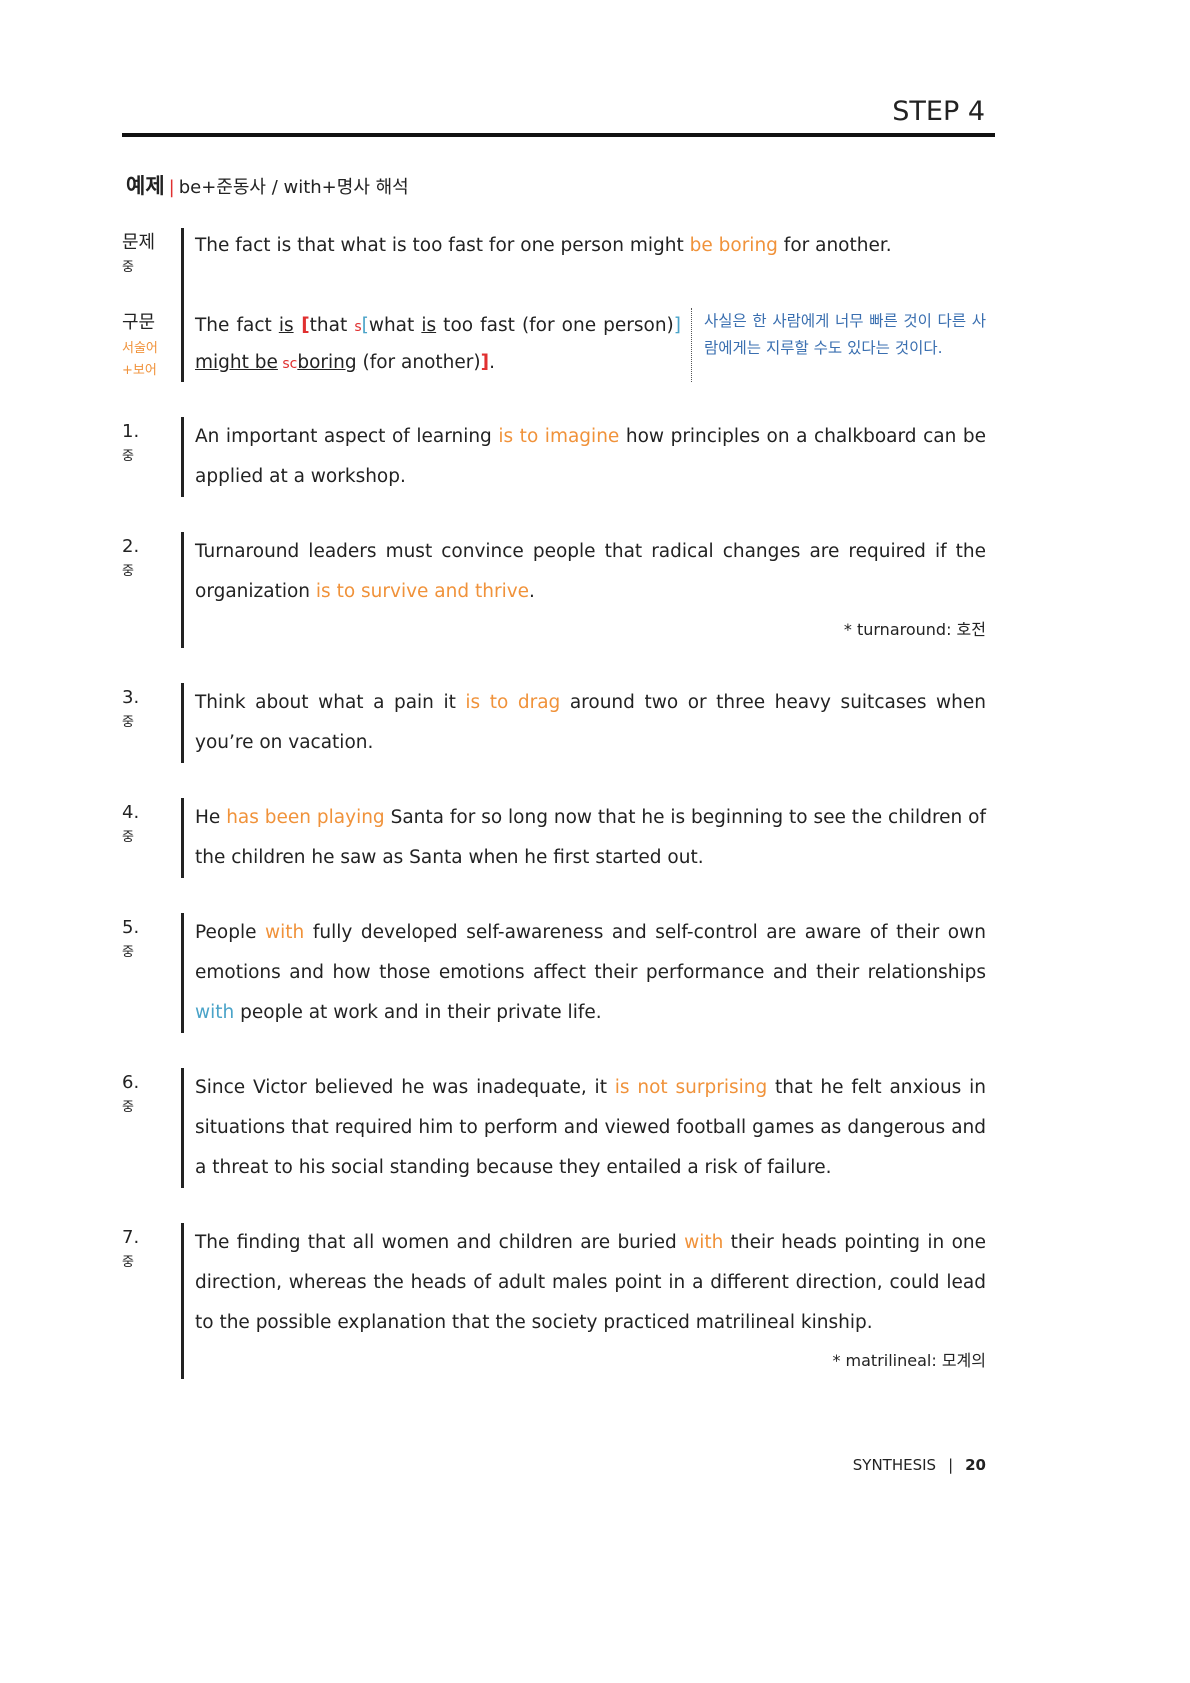 This screenshot has height=1683, width=1190. Describe the element at coordinates (909, 1360) in the screenshot. I see `vocab-note: * matrilineal: 모계의` at that location.